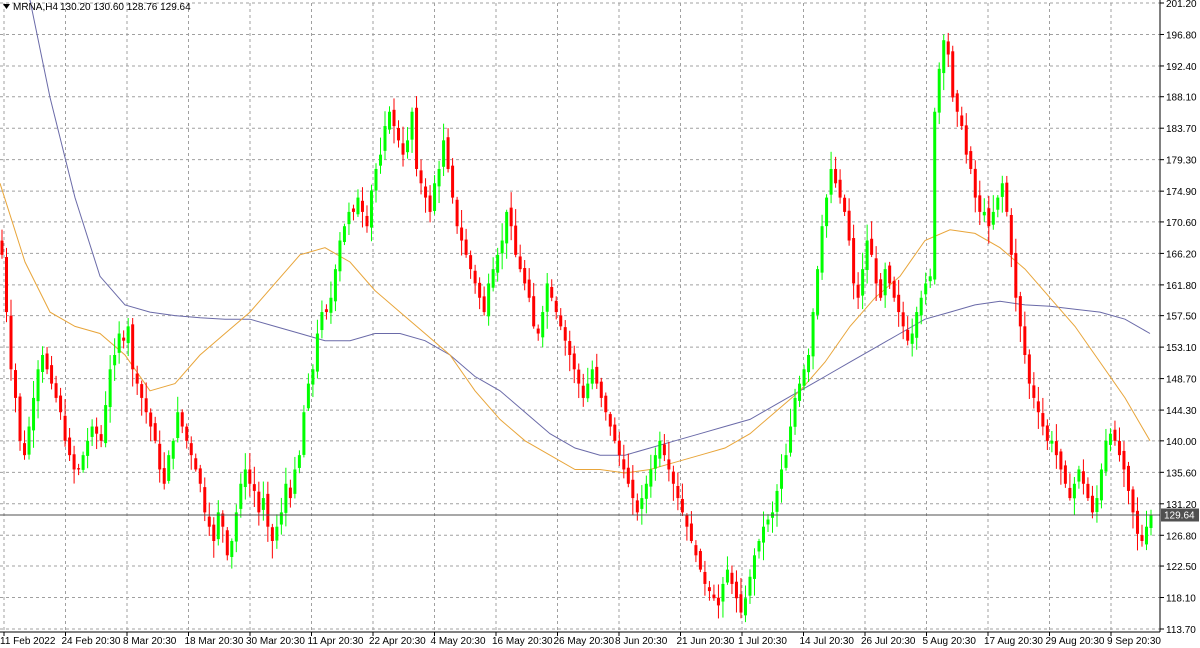  Describe the element at coordinates (584, 641) in the screenshot. I see `x-tick-label: 26 May 20:30` at that location.